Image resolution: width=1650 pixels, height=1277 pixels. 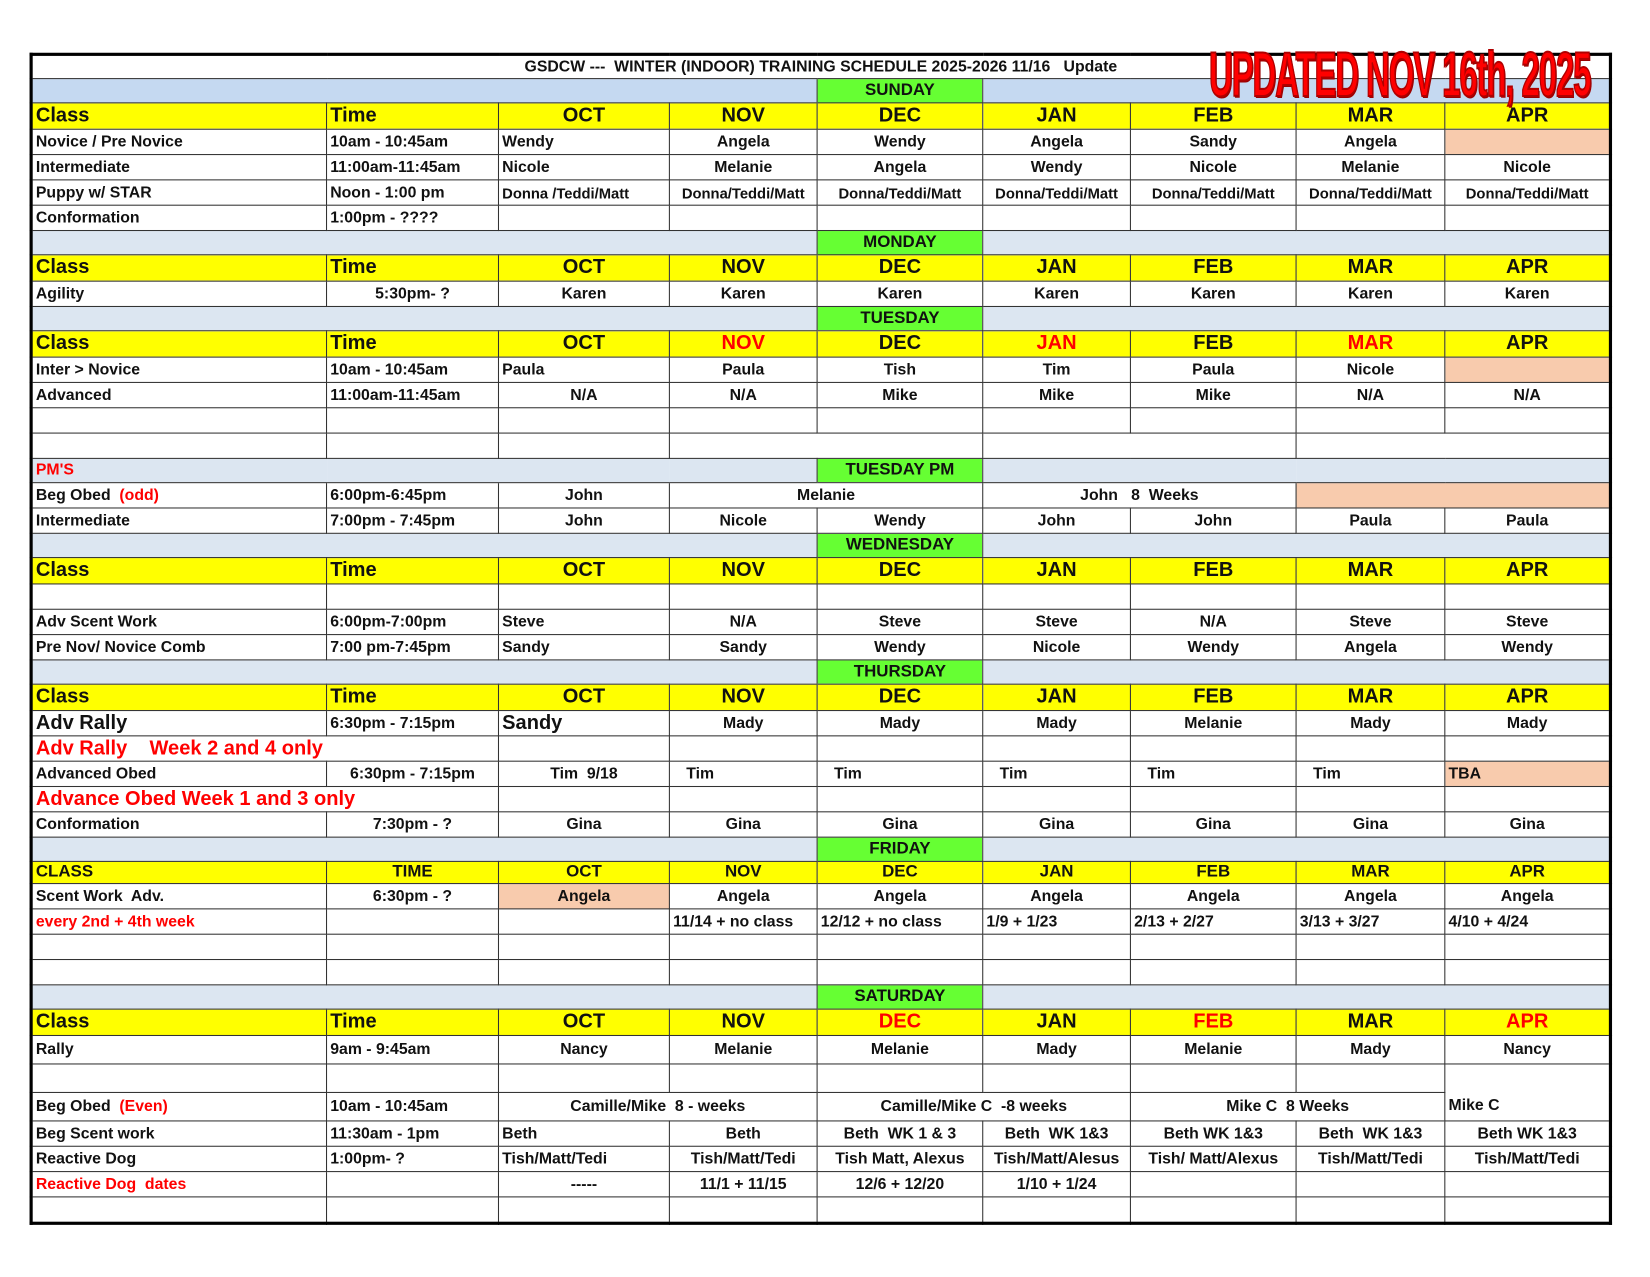 I want to click on cell-text: 7:30pm - ?, so click(x=412, y=823).